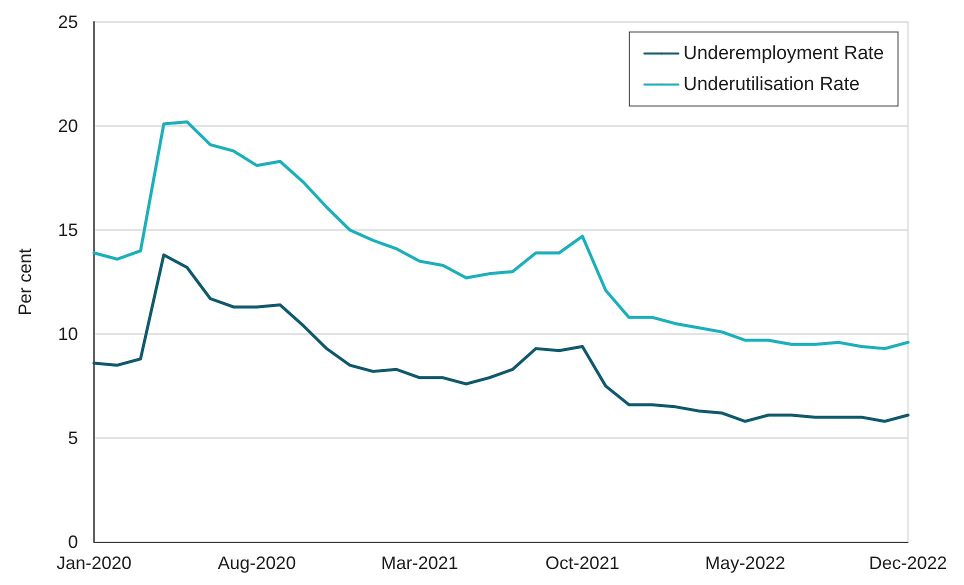 The width and height of the screenshot is (964, 585). Describe the element at coordinates (68, 230) in the screenshot. I see `y-tick-label: 15` at that location.